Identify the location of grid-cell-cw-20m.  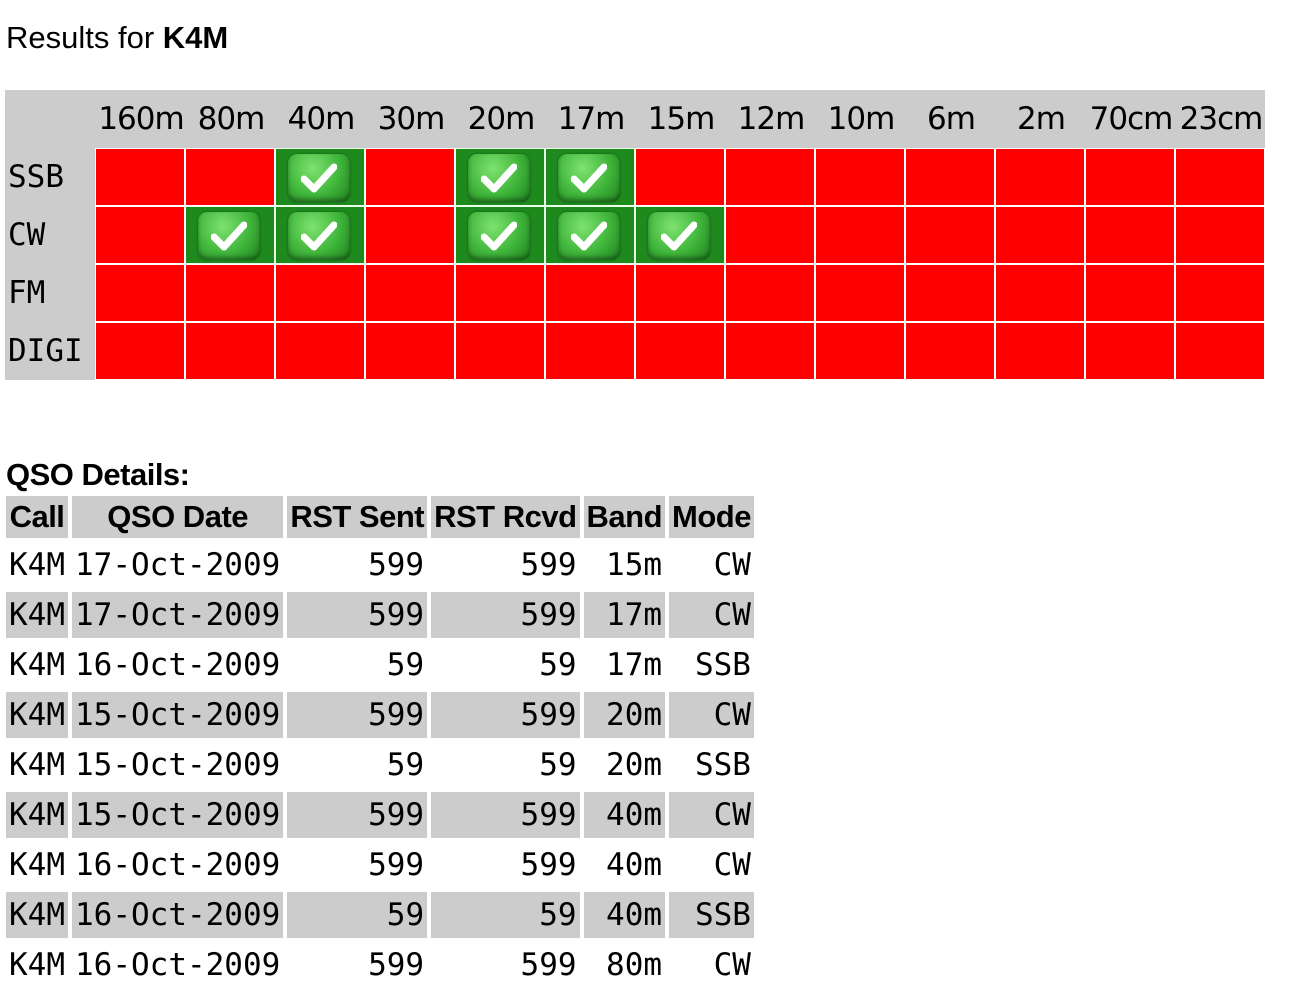
(500, 235).